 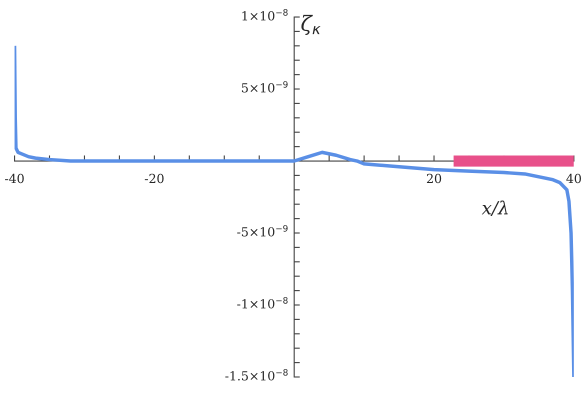 What do you see at coordinates (311, 24) in the screenshot?
I see `y-axis-title: ζ$_{κ}$` at bounding box center [311, 24].